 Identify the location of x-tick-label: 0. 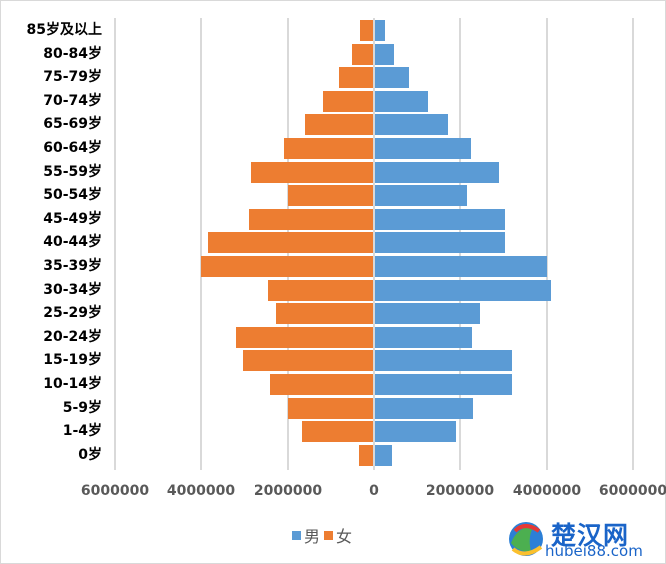
(374, 491).